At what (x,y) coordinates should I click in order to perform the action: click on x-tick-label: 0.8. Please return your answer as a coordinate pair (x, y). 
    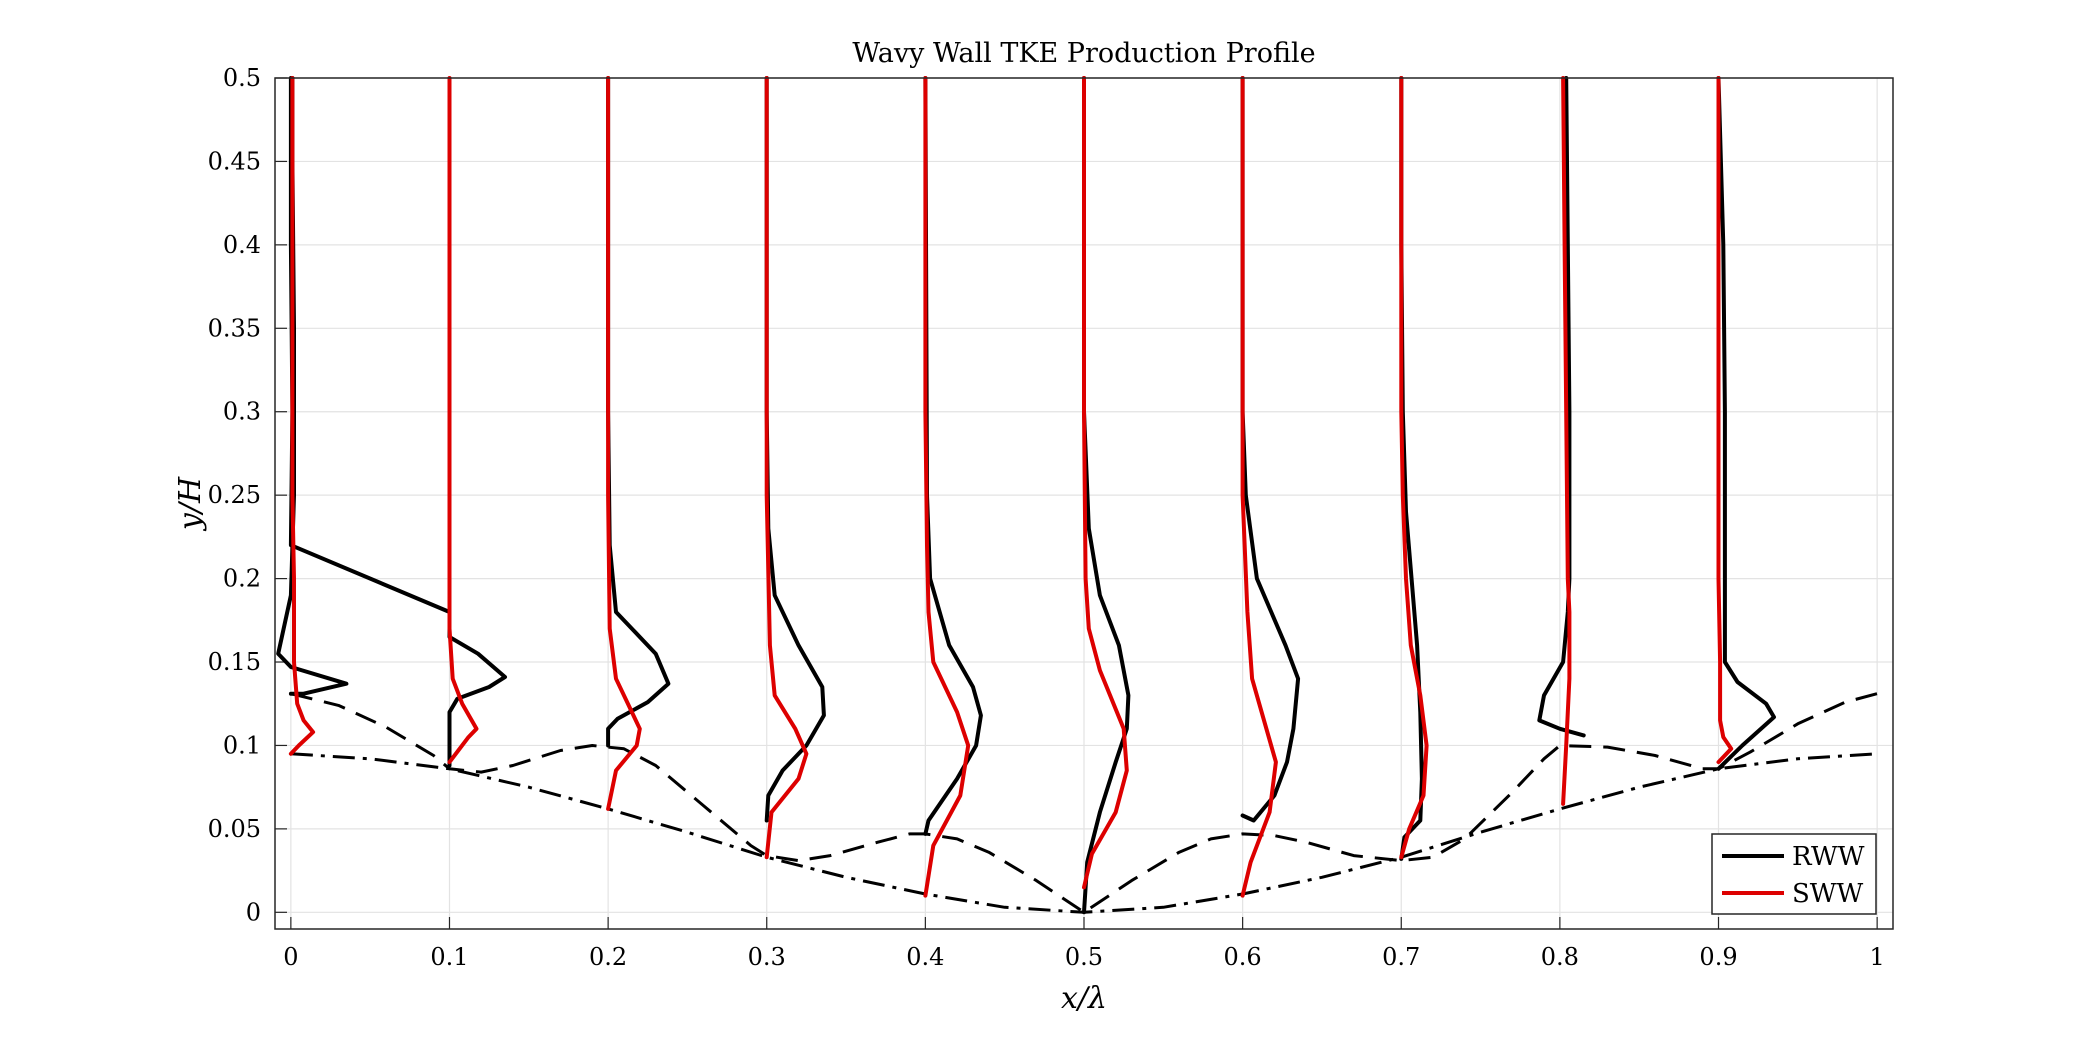
    Looking at the image, I should click on (1560, 957).